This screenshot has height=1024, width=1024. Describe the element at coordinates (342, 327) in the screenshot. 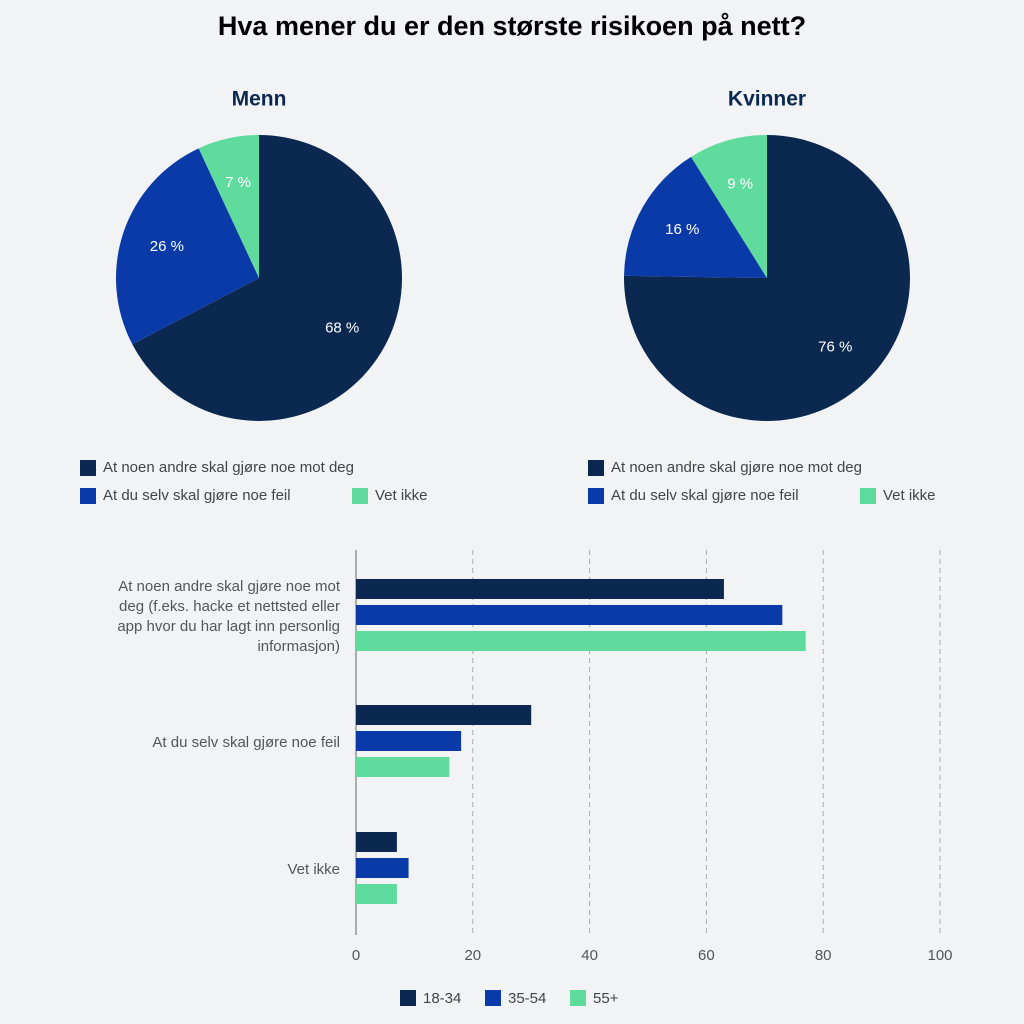

I see `slice-label: 68 %` at that location.